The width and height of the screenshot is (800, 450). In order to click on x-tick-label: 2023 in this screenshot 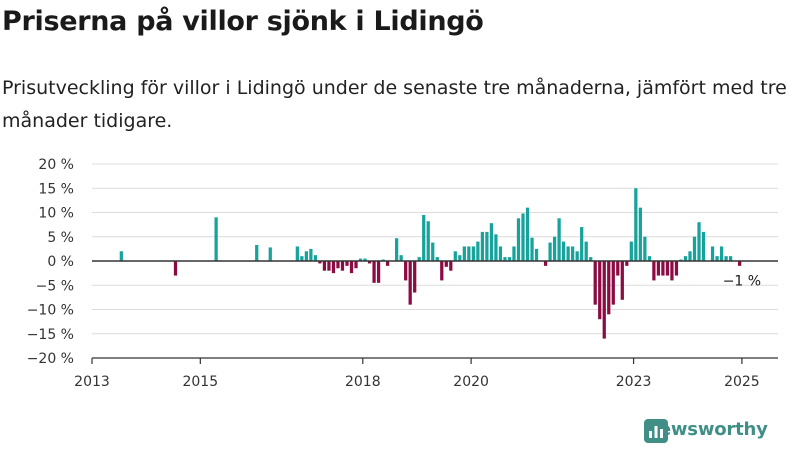, I will do `click(634, 382)`.